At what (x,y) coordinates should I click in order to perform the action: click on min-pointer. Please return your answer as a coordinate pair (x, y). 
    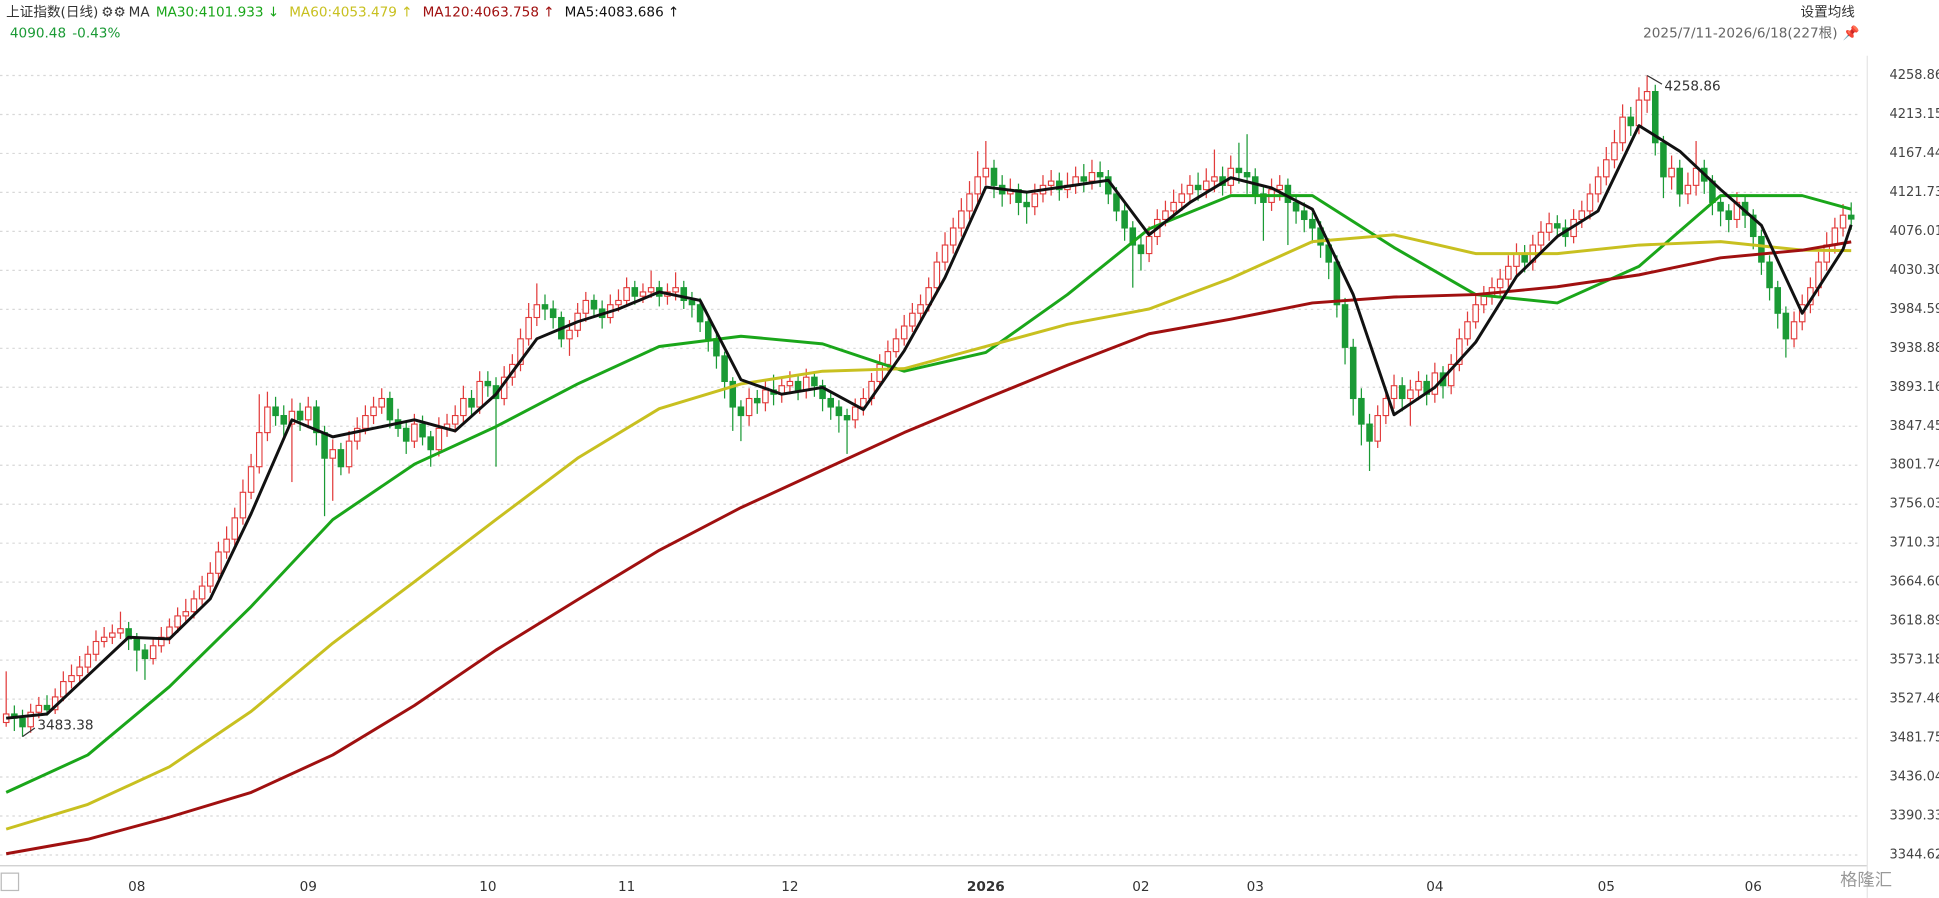
    Looking at the image, I should click on (29, 732).